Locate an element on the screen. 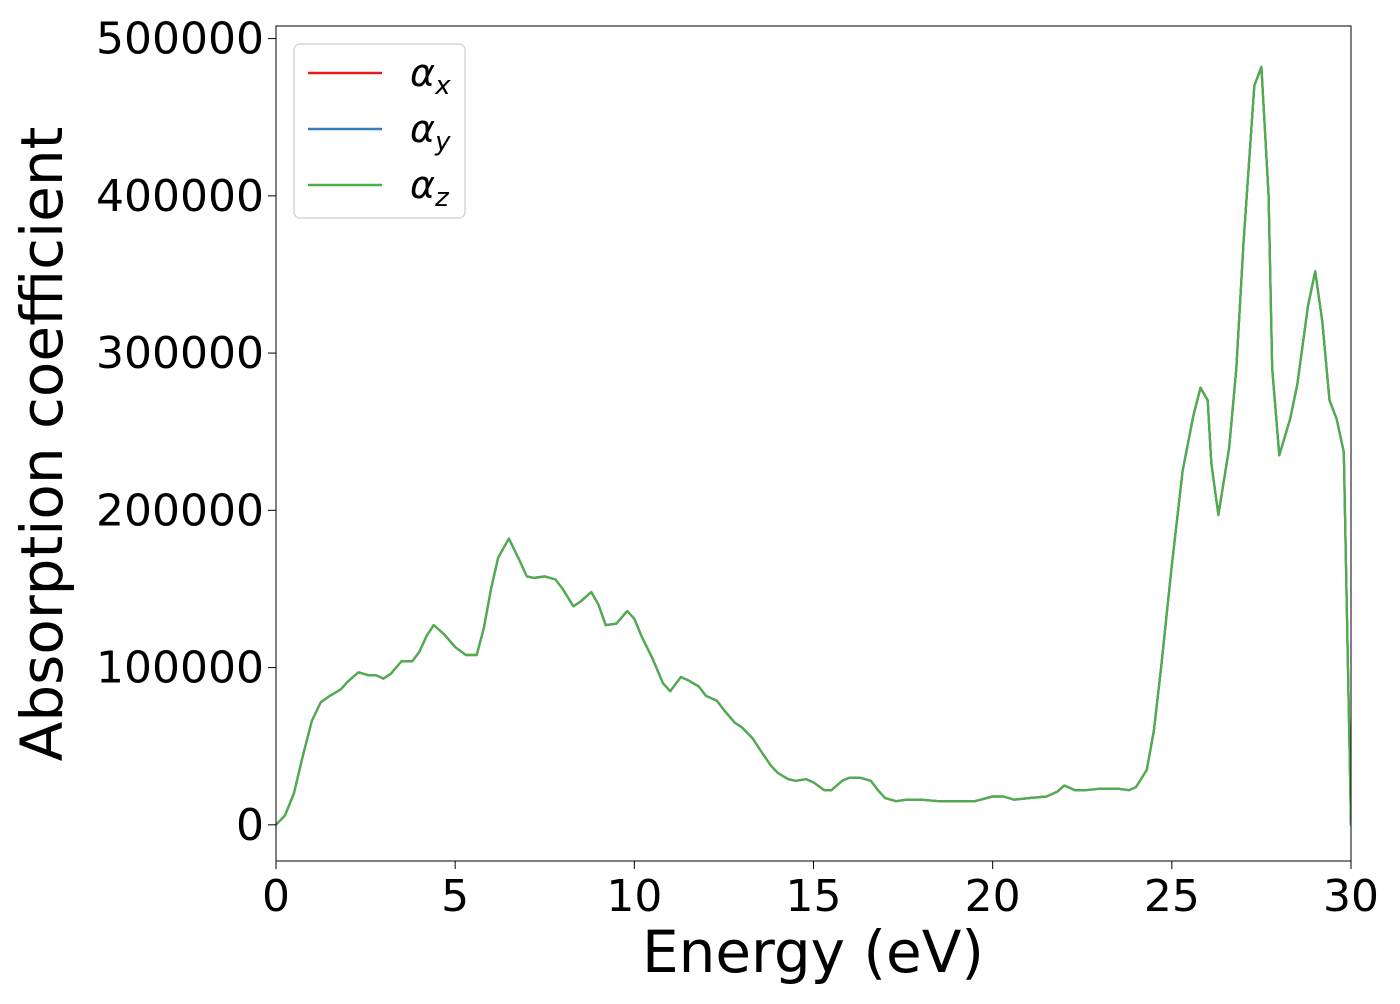  y-tick-label: 0 is located at coordinates (250, 825).